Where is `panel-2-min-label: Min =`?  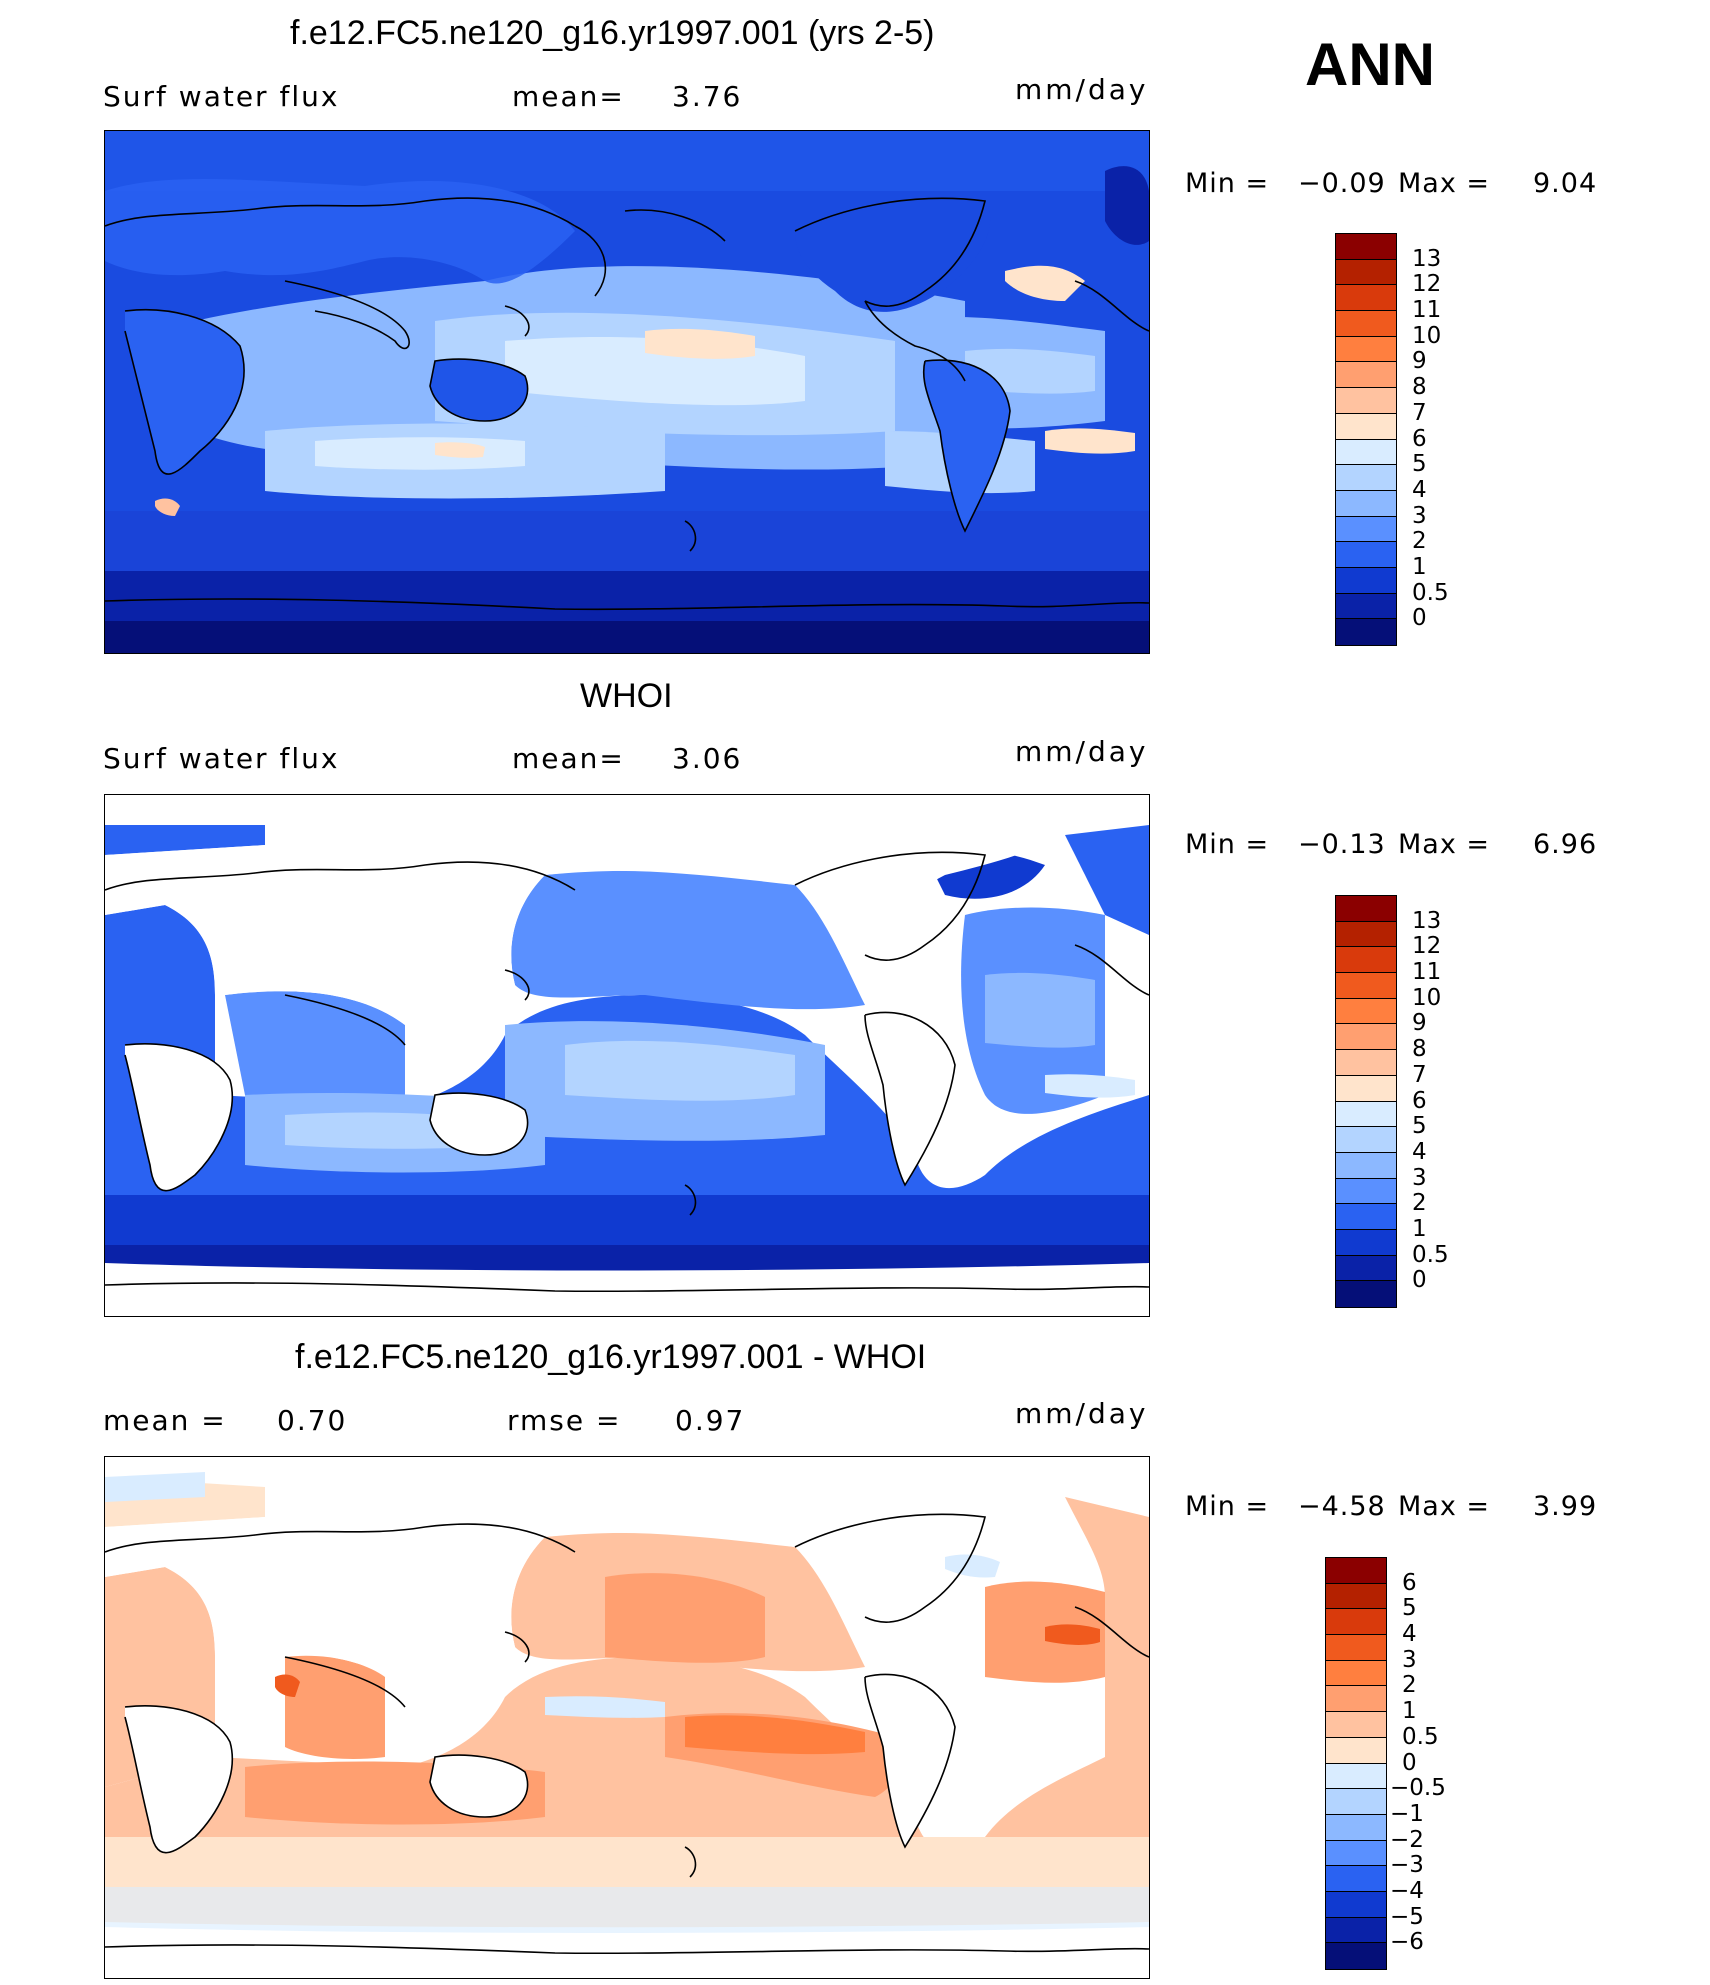 panel-2-min-label: Min = is located at coordinates (1227, 844).